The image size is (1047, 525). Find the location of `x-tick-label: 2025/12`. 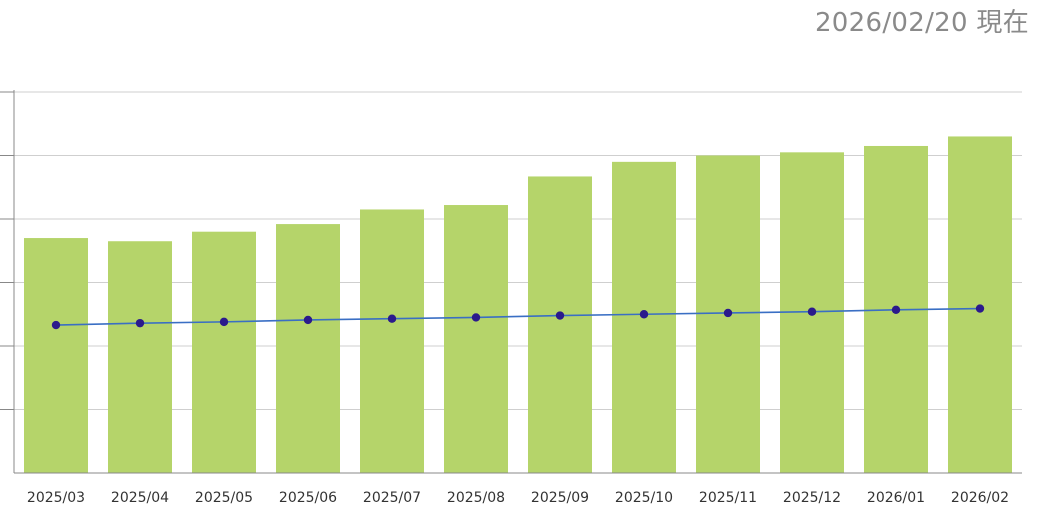

x-tick-label: 2025/12 is located at coordinates (812, 498).